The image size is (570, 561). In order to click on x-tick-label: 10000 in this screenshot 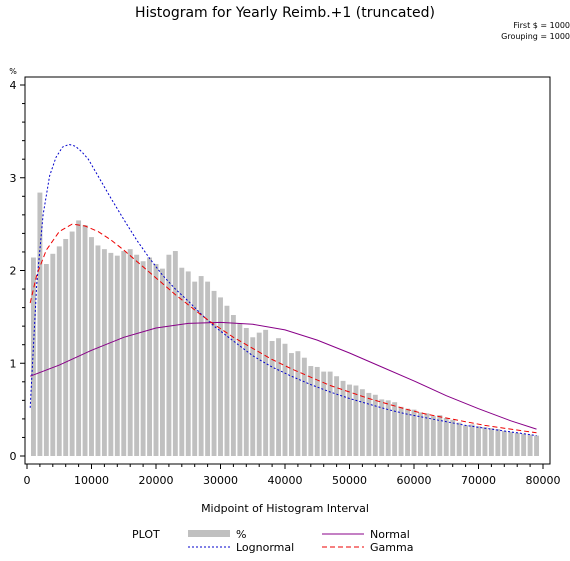, I will do `click(91, 480)`.